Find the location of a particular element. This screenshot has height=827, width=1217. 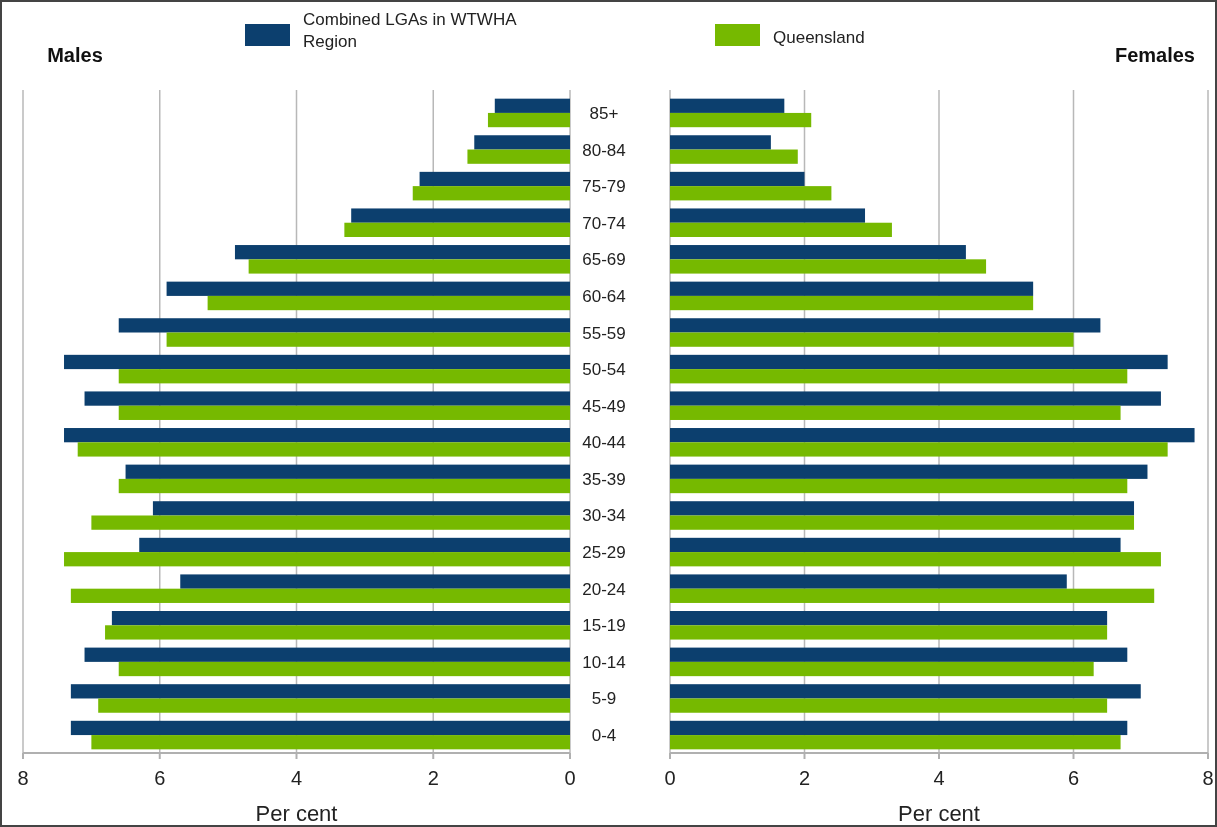

y-tick-label: 50-54 is located at coordinates (604, 370).